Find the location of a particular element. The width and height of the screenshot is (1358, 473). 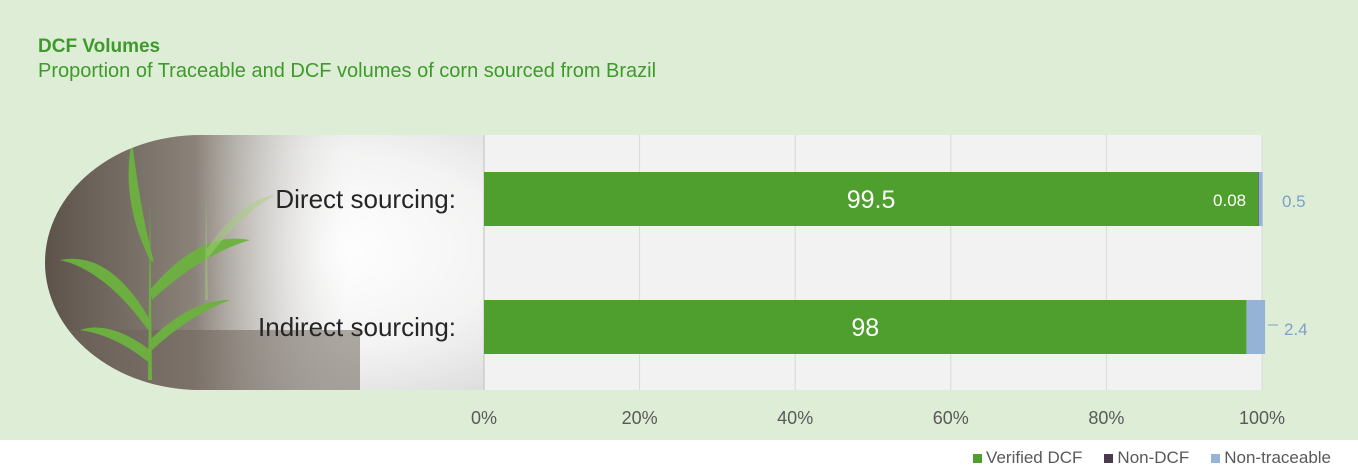

x-tick-label: 60% is located at coordinates (951, 418).